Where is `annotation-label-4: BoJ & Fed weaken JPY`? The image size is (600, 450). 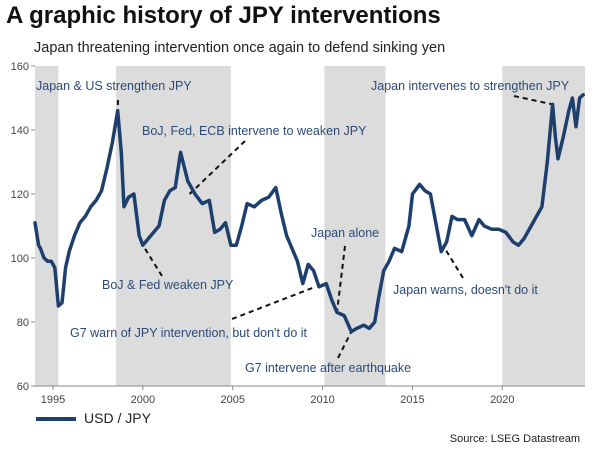 annotation-label-4: BoJ & Fed weaken JPY is located at coordinates (168, 285).